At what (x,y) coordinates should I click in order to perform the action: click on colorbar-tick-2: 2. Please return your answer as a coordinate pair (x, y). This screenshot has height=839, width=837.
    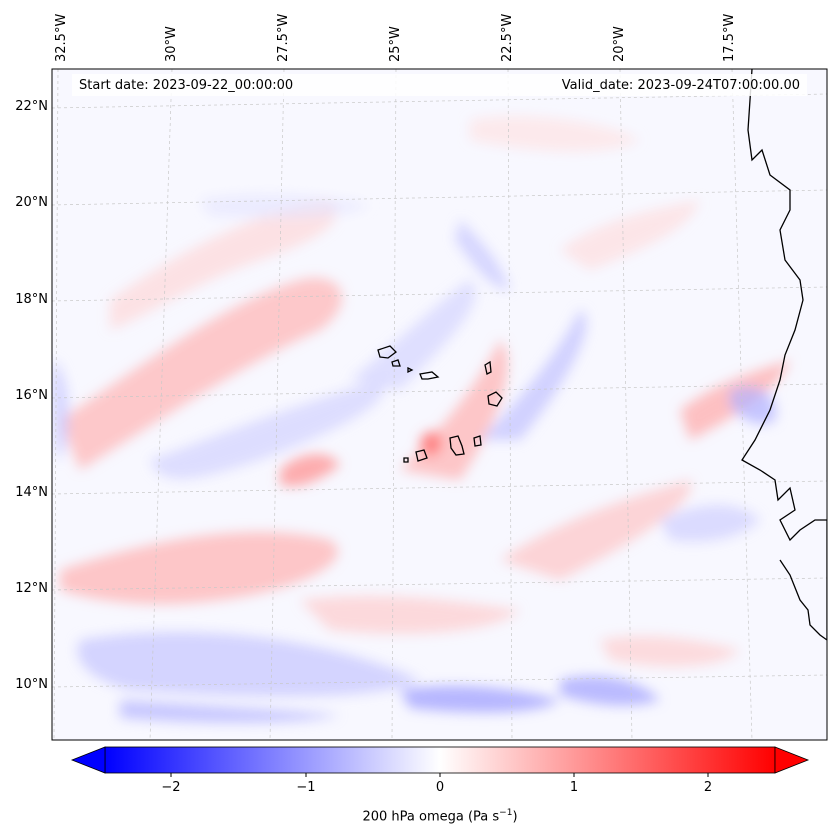
    Looking at the image, I should click on (708, 787).